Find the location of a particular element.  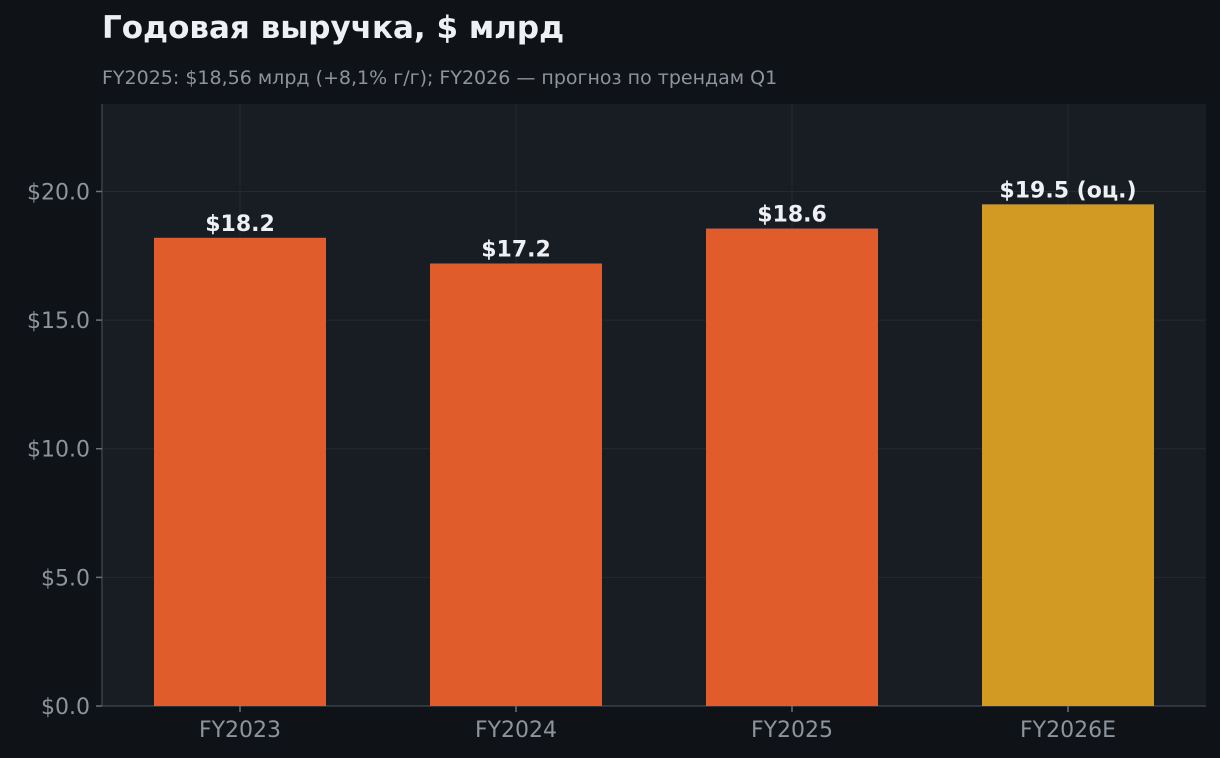

x-tick-label: FY2023 is located at coordinates (240, 730).